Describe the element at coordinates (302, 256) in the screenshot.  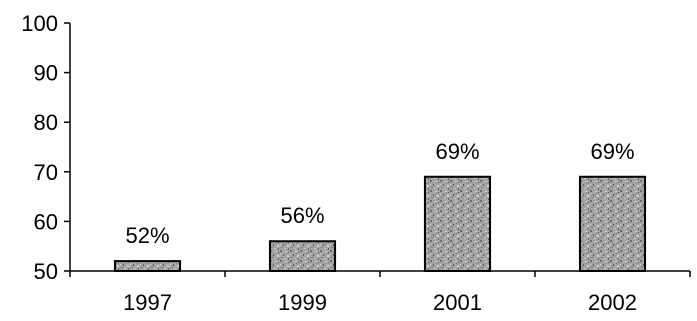
I see `bar-1999` at that location.